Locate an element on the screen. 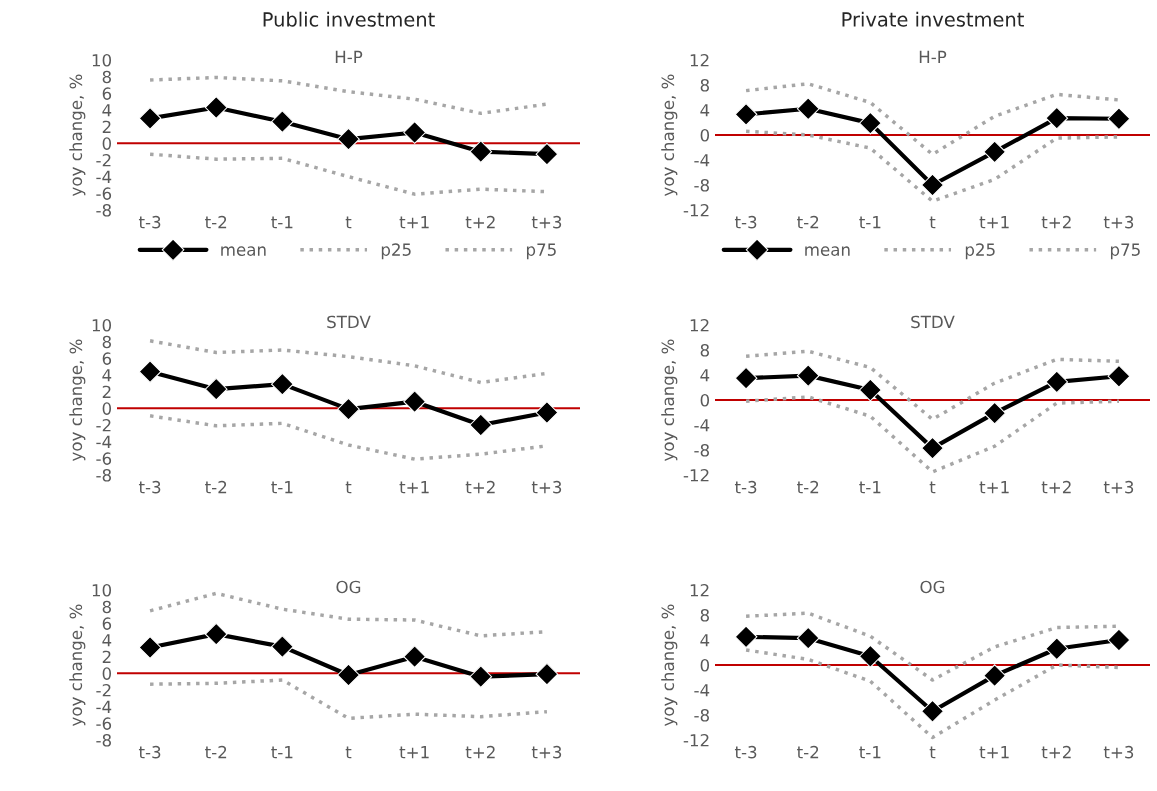 The image size is (1157, 791). text: Public investment is located at coordinates (349, 19).